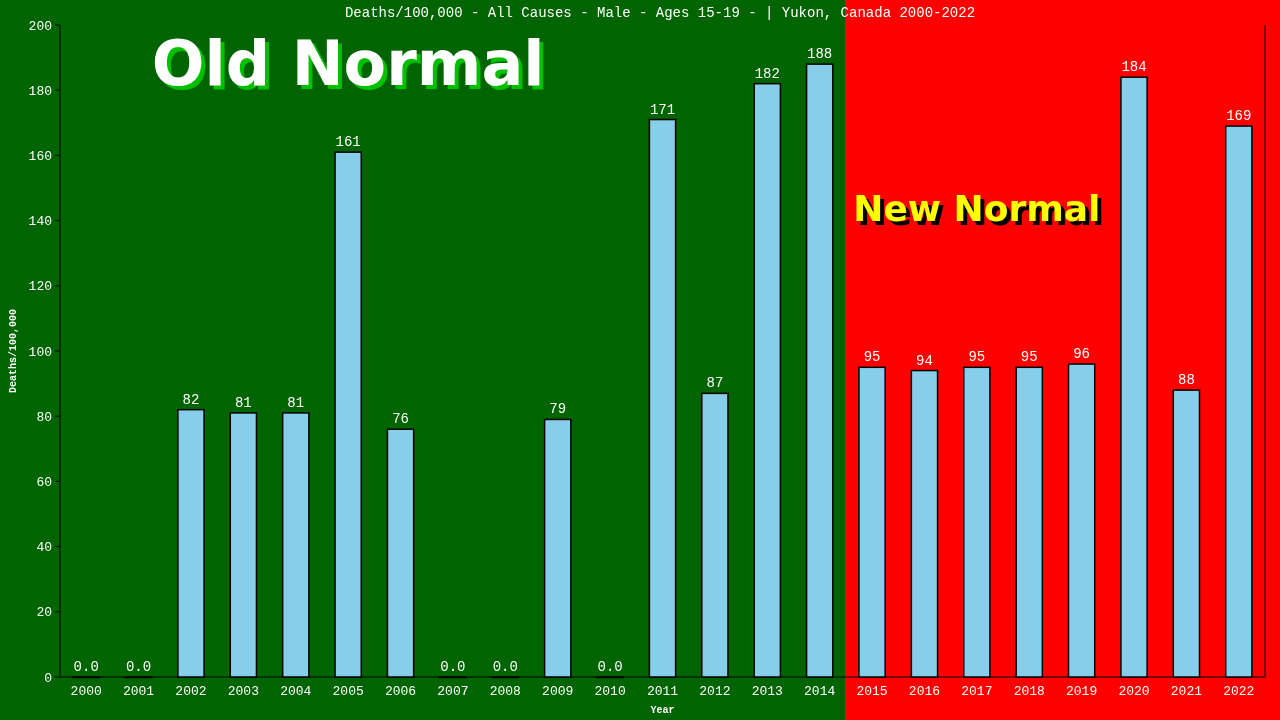 The height and width of the screenshot is (720, 1280). Describe the element at coordinates (1239, 691) in the screenshot. I see `x-tick-label: 2022` at that location.